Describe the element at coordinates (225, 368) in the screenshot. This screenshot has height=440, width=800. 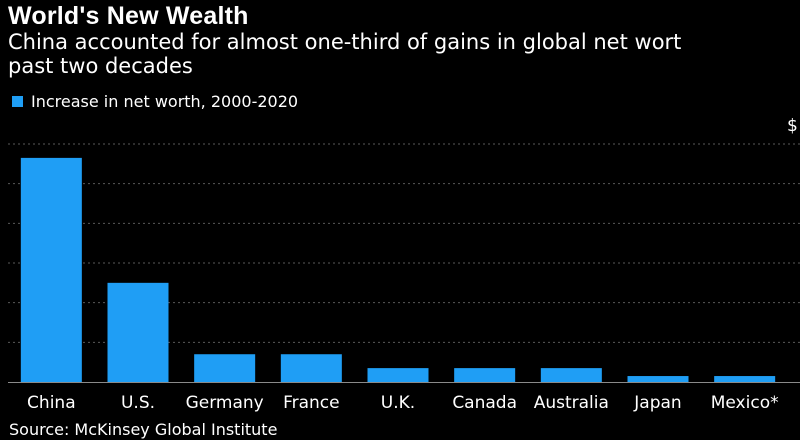
I see `bar-germany` at that location.